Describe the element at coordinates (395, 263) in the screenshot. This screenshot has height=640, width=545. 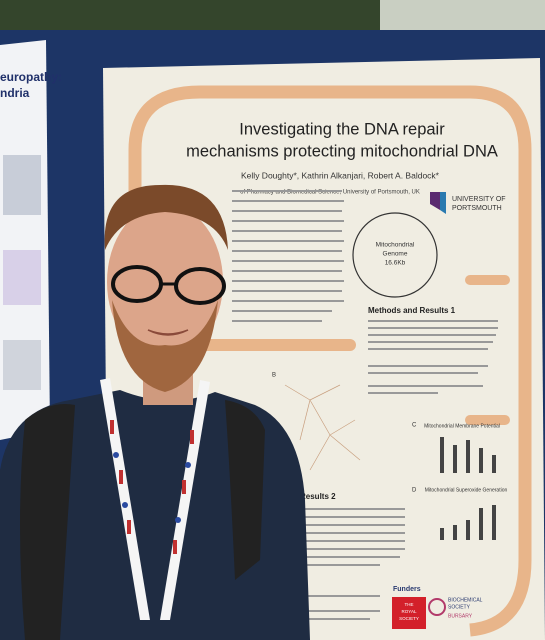
I see `genome-label: 16.6Kb` at that location.